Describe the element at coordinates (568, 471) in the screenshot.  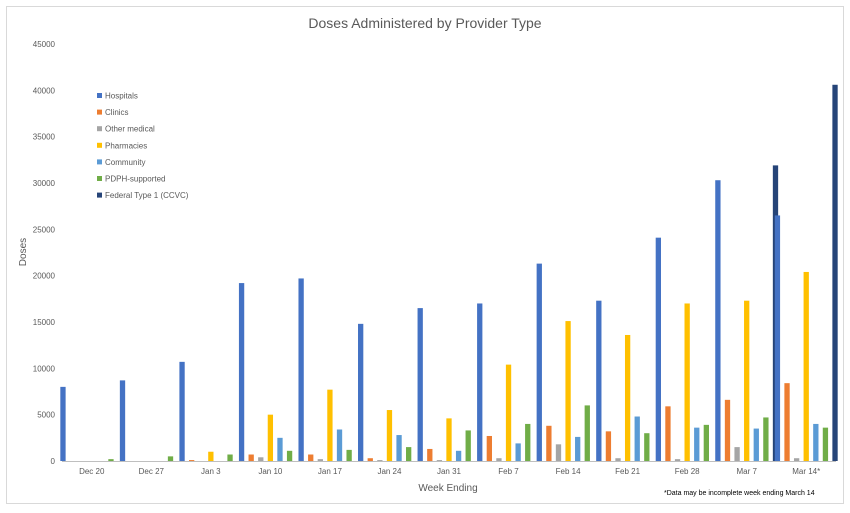
I see `x-tick-label: Feb 14` at that location.